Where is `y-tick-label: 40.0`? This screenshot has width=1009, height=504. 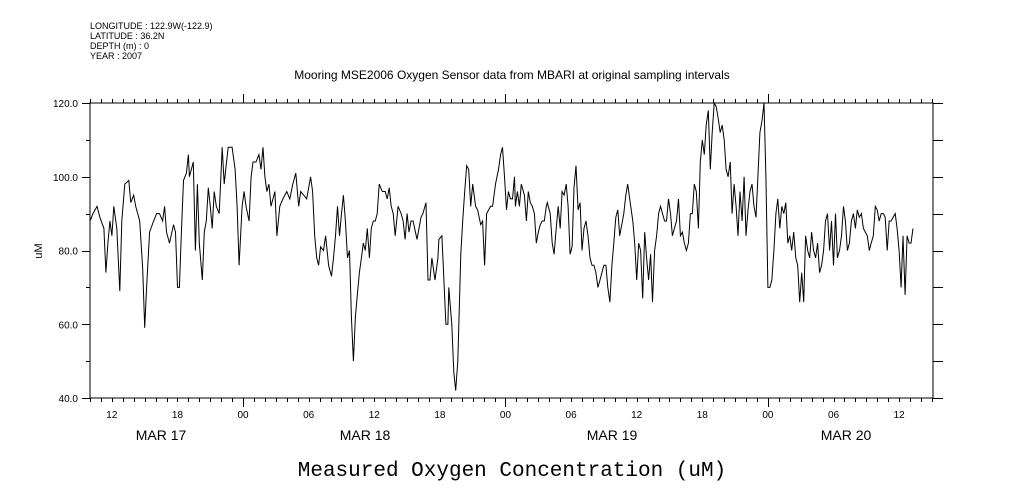 y-tick-label: 40.0 is located at coordinates (69, 399).